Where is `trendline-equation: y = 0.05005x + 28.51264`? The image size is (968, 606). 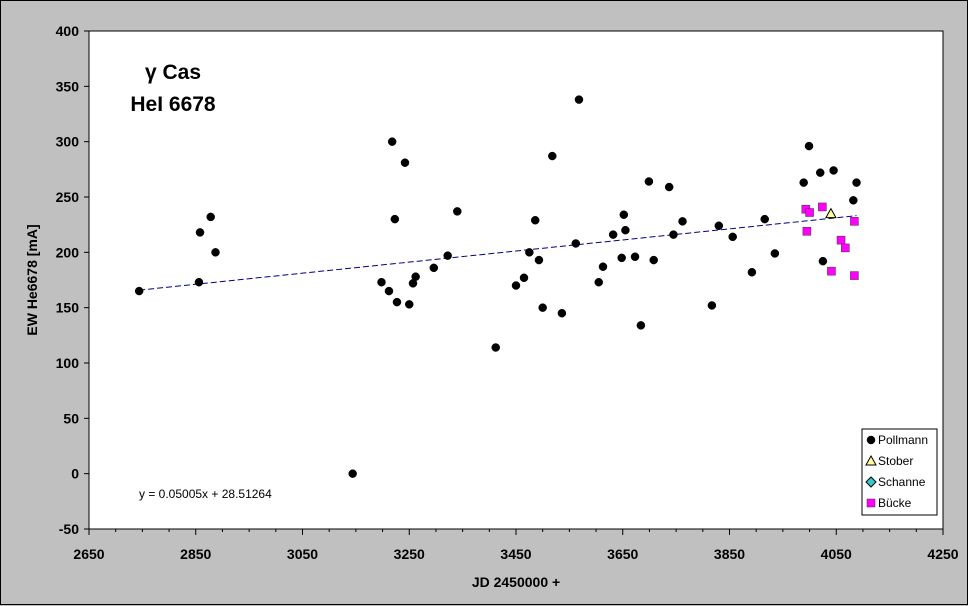 trendline-equation: y = 0.05005x + 28.51264 is located at coordinates (205, 494).